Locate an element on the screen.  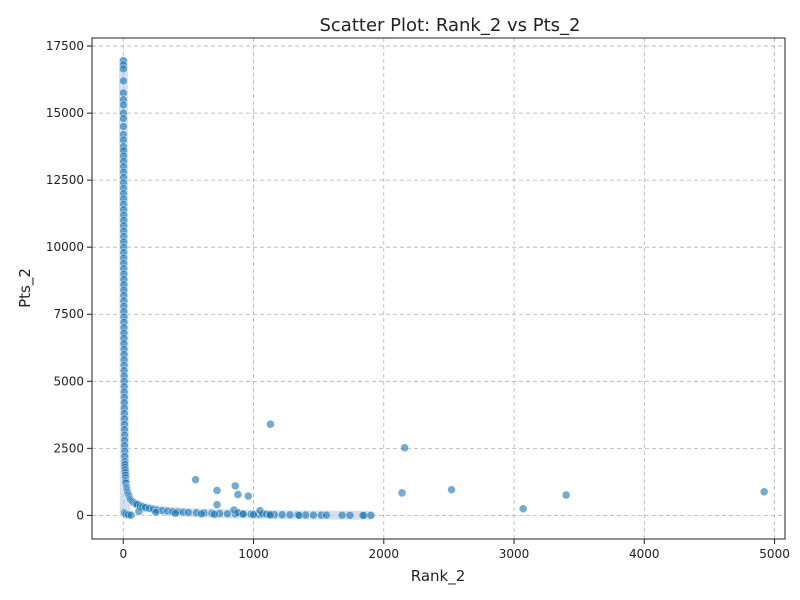
x-tick-label: 0 is located at coordinates (123, 554).